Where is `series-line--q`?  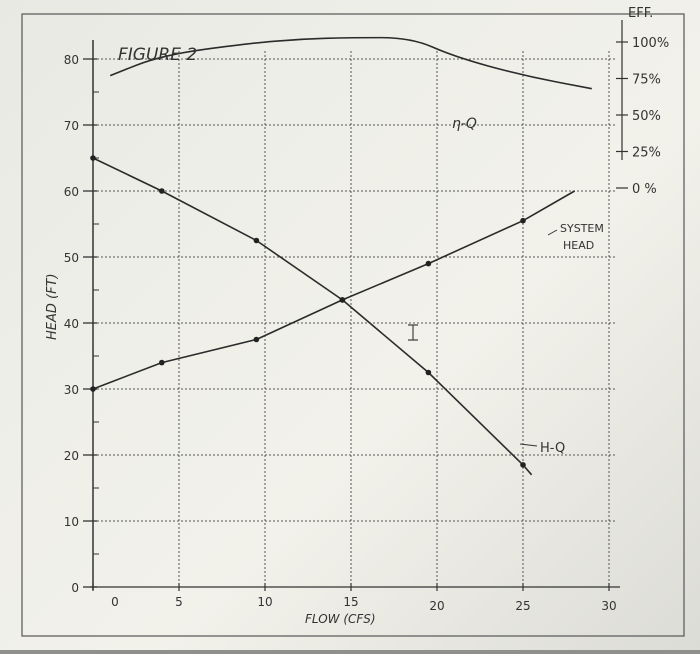 series-line--q is located at coordinates (350, 63).